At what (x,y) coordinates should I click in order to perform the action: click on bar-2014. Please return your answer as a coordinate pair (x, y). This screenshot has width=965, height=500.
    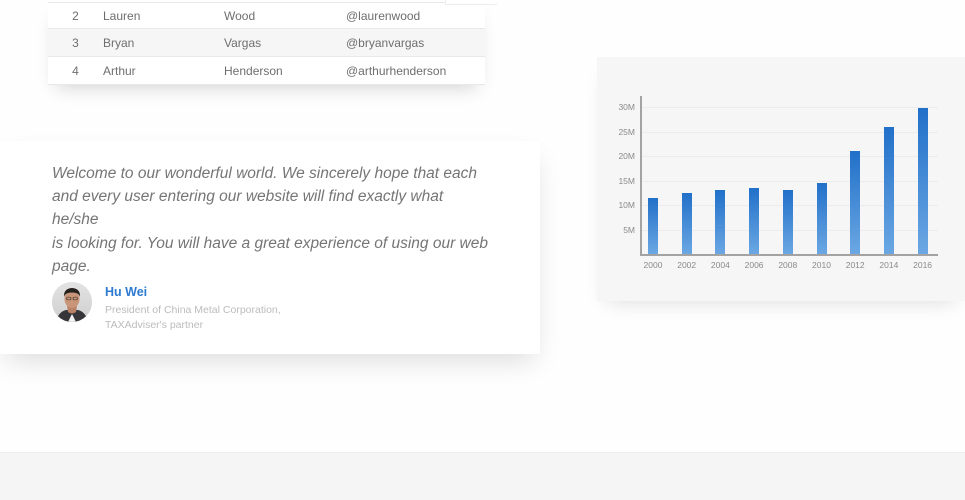
    Looking at the image, I should click on (888, 190).